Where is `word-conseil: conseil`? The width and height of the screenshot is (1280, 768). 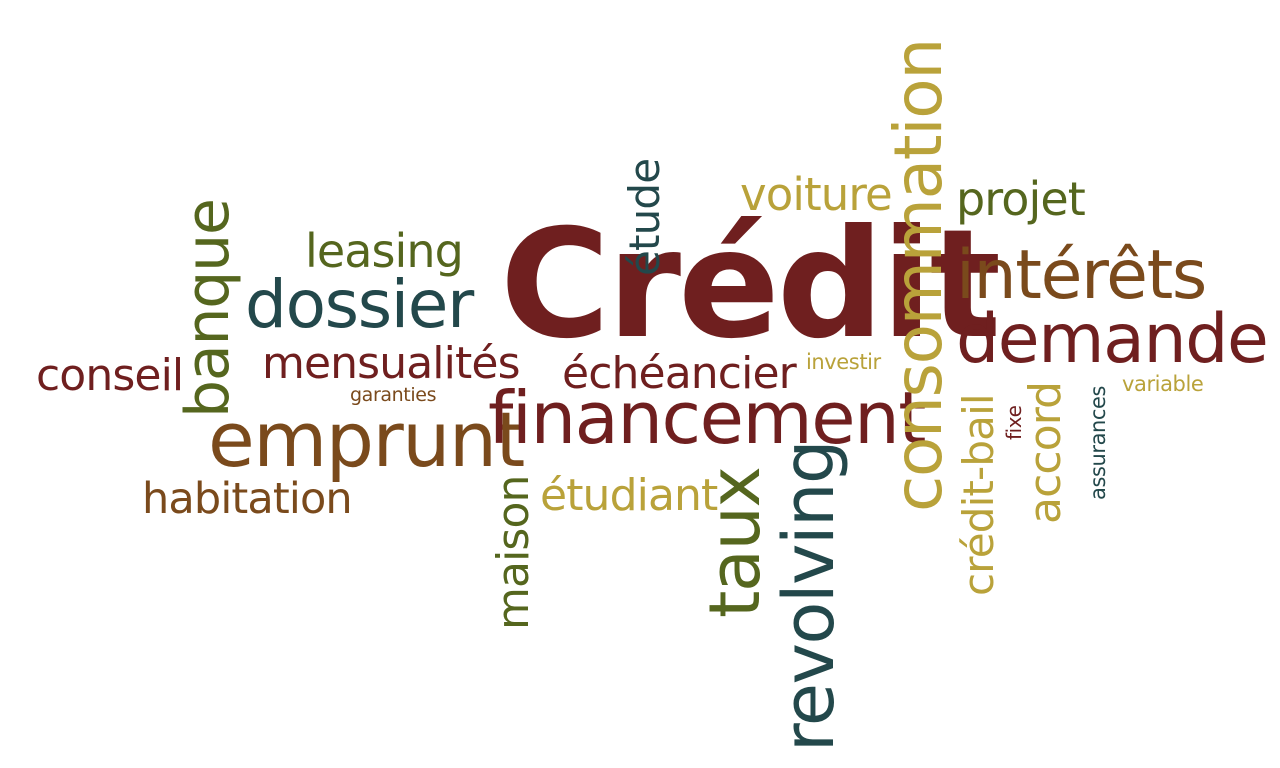
word-conseil: conseil is located at coordinates (110, 375).